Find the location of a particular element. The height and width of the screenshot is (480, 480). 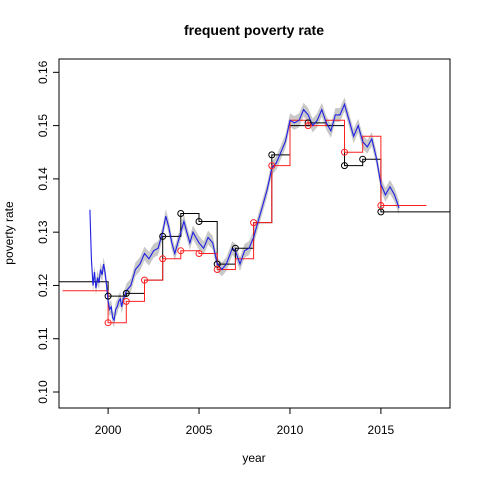

x-tick-label-3: 2015 is located at coordinates (381, 430).